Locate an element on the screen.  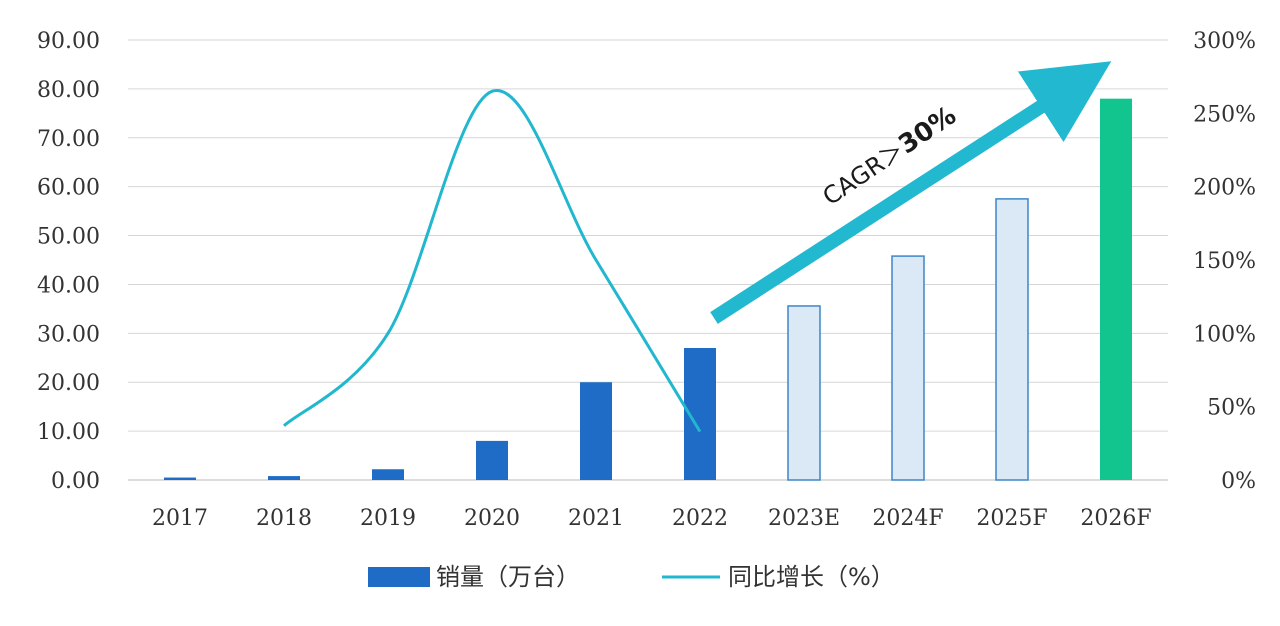
legend-bar-swatch is located at coordinates (399, 577).